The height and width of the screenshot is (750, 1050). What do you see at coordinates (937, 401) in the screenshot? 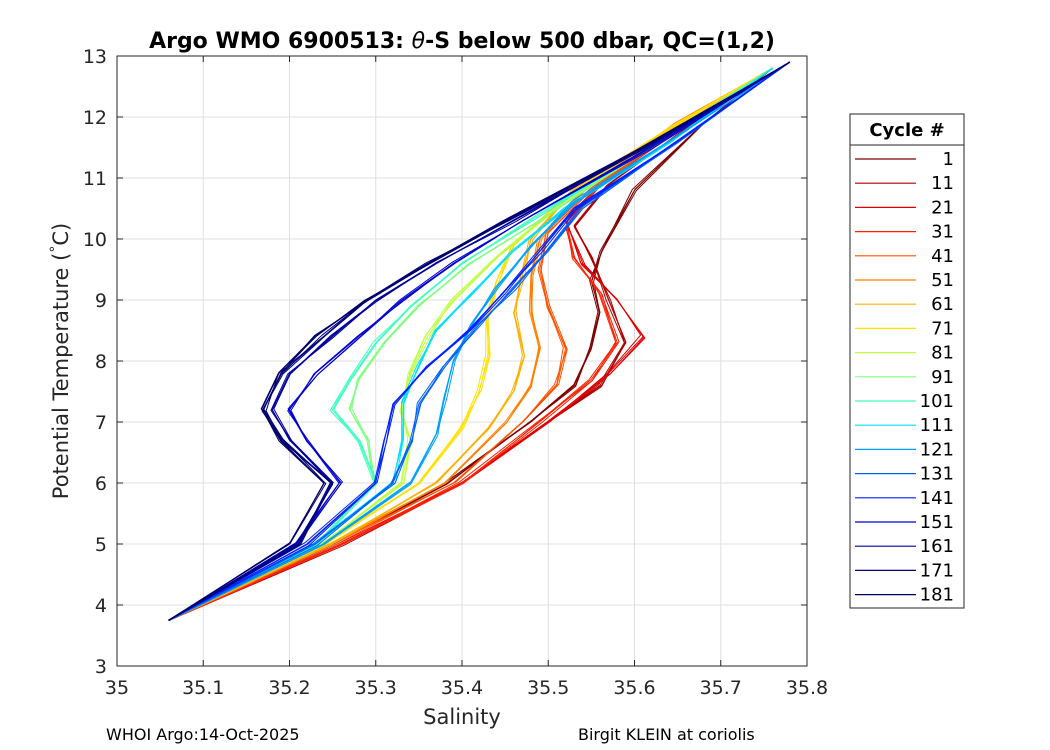
I see `legend-label-101: 101` at bounding box center [937, 401].